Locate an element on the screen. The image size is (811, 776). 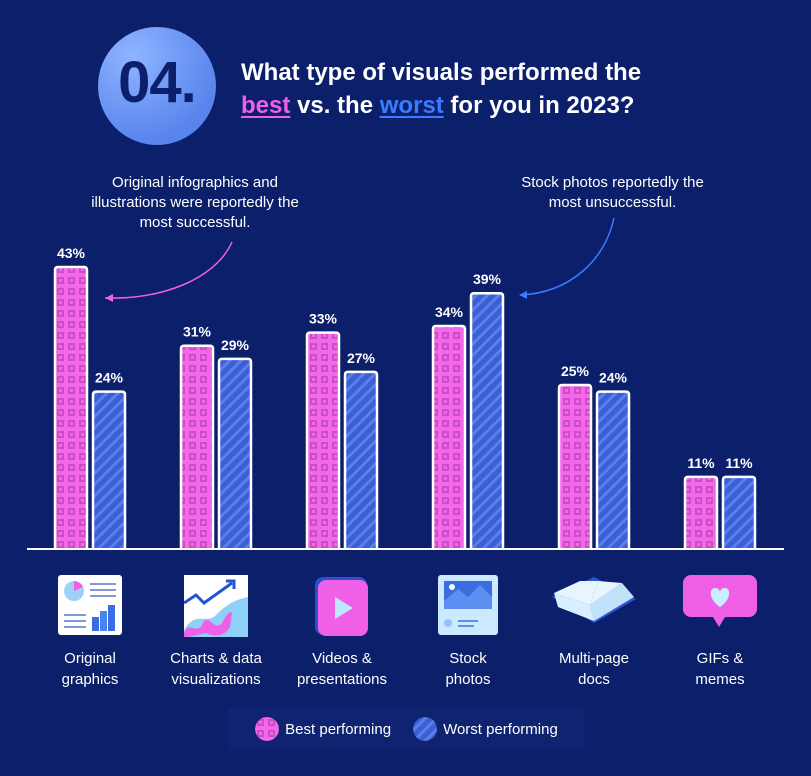
infographic-icon is located at coordinates (90, 609).